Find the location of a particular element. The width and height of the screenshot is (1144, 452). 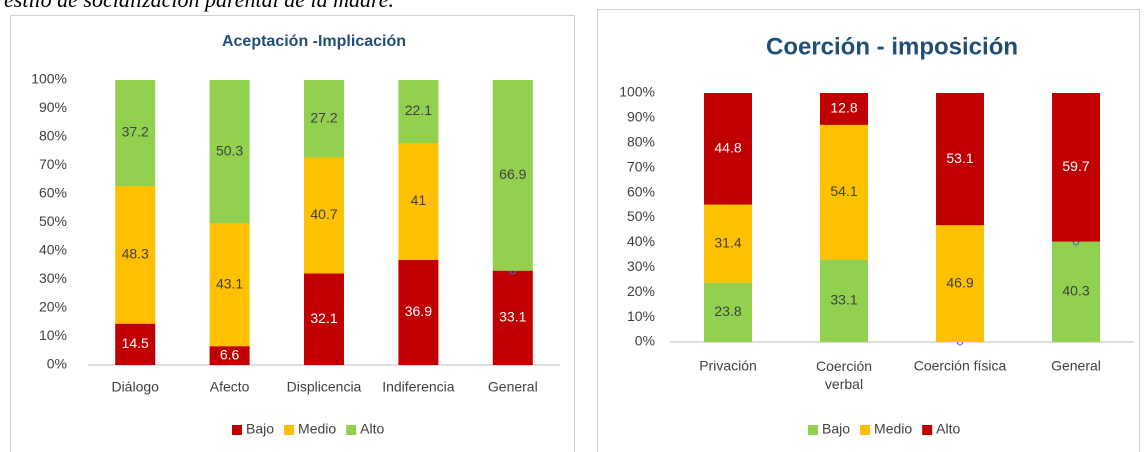

data-label: 53.1 is located at coordinates (959, 158).